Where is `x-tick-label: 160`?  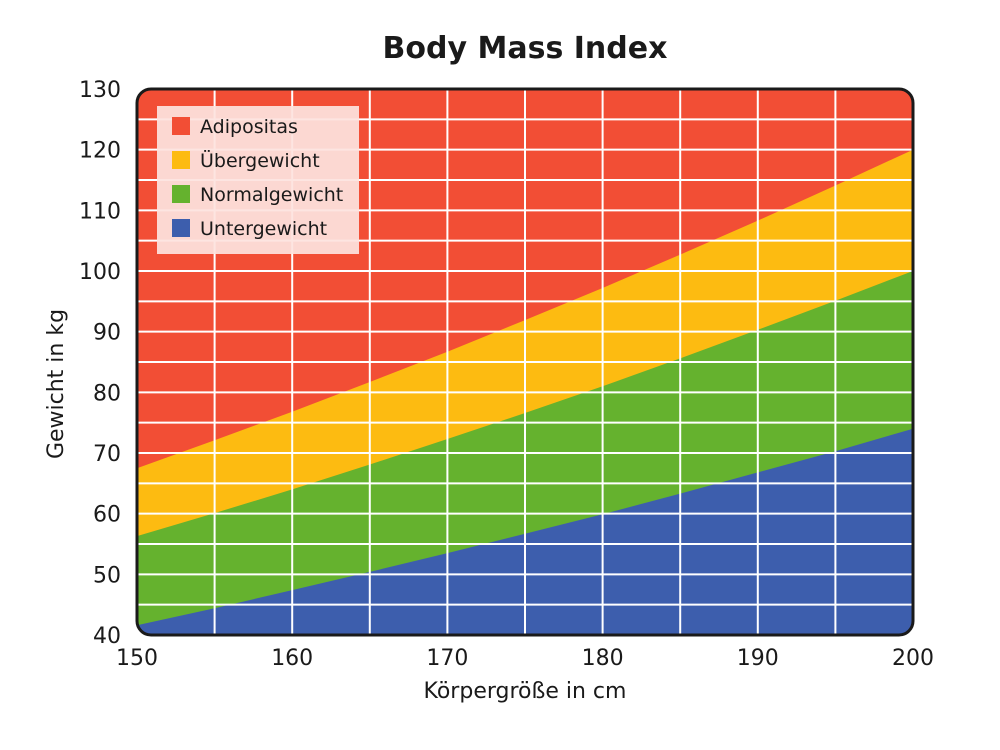
x-tick-label: 160 is located at coordinates (292, 658).